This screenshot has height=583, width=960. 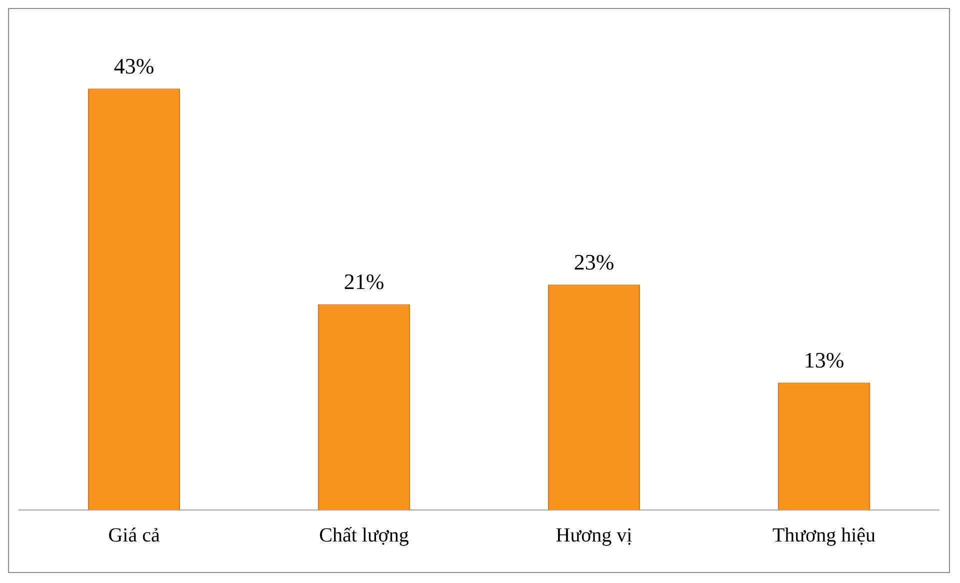 I want to click on data-label: 21%, so click(x=364, y=281).